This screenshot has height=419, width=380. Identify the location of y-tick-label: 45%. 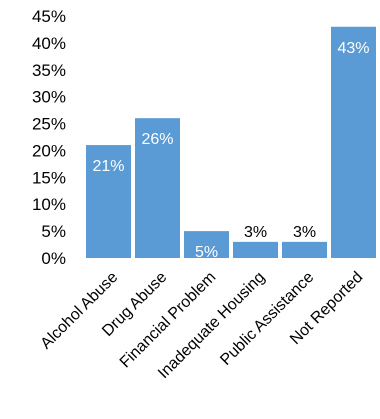
(49, 16).